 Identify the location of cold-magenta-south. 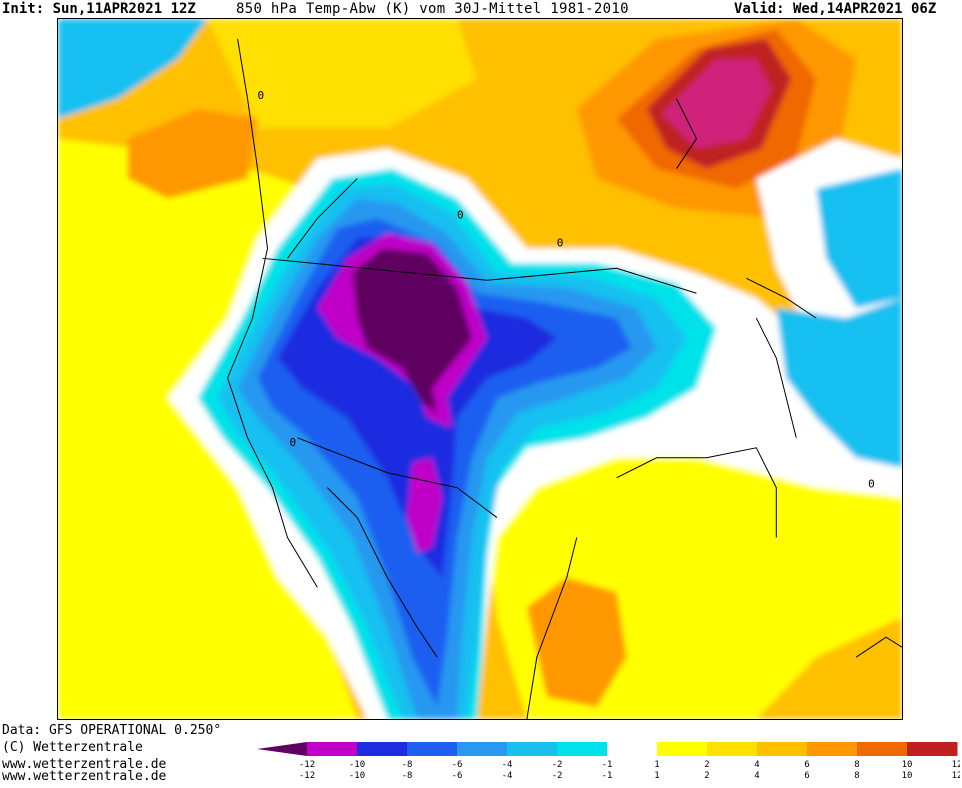
(425, 505).